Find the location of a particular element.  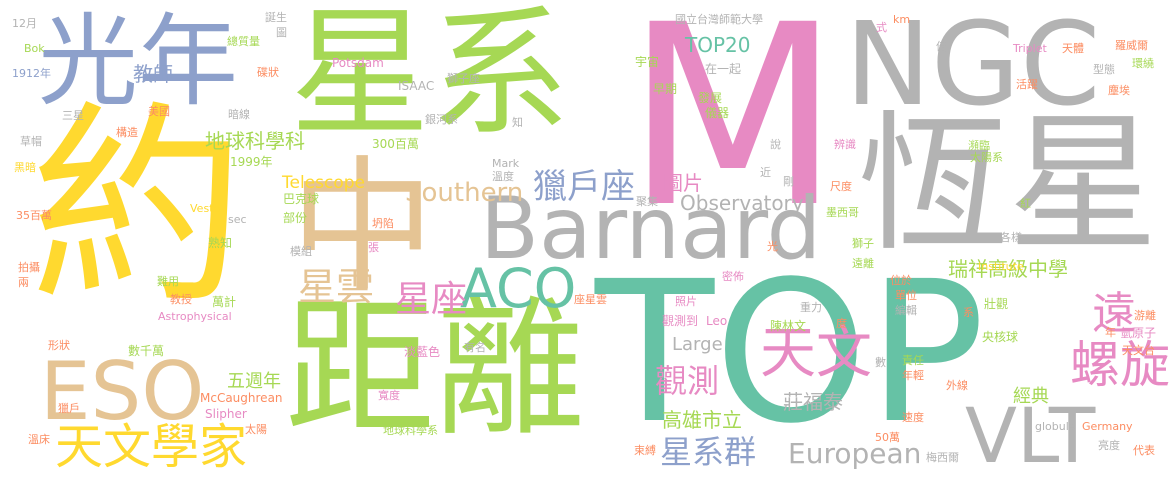

word-zaoqi: 早期 is located at coordinates (665, 89).